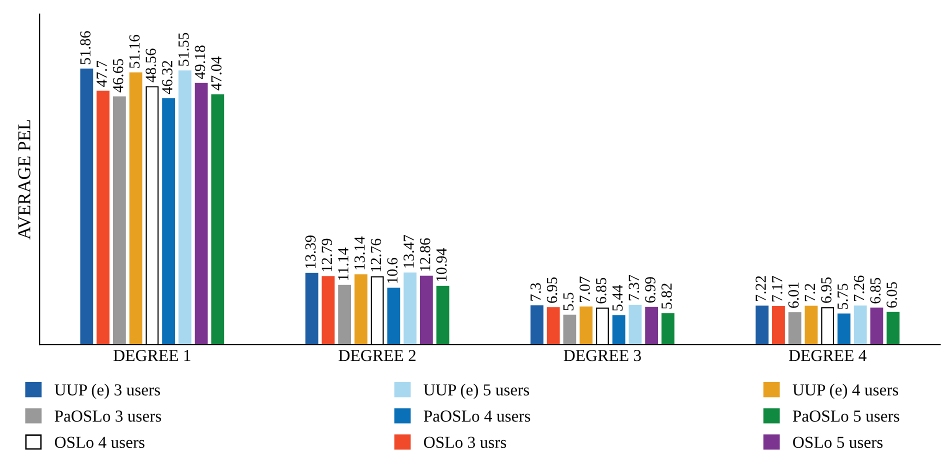 The height and width of the screenshot is (472, 943). What do you see at coordinates (634, 287) in the screenshot?
I see `data-label: 7.37` at bounding box center [634, 287].